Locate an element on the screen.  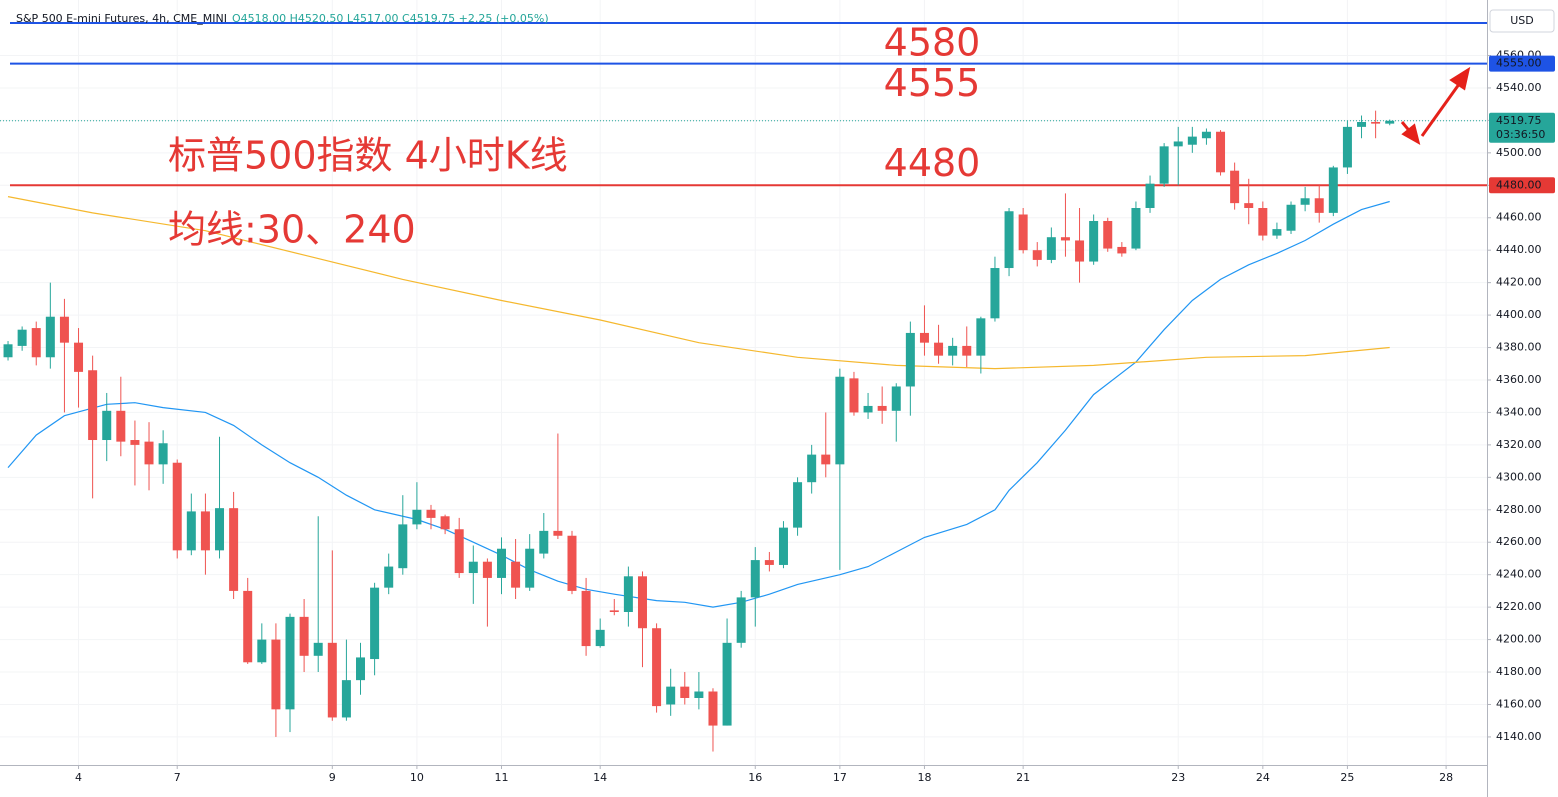
y-tick-label: 4180.00 is located at coordinates (1519, 671).